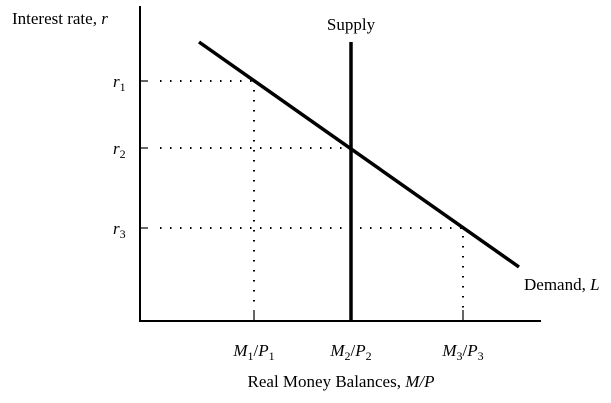 Image resolution: width=611 pixels, height=403 pixels. I want to click on x-axis-label: Real Money Balances, M/P, so click(341, 381).